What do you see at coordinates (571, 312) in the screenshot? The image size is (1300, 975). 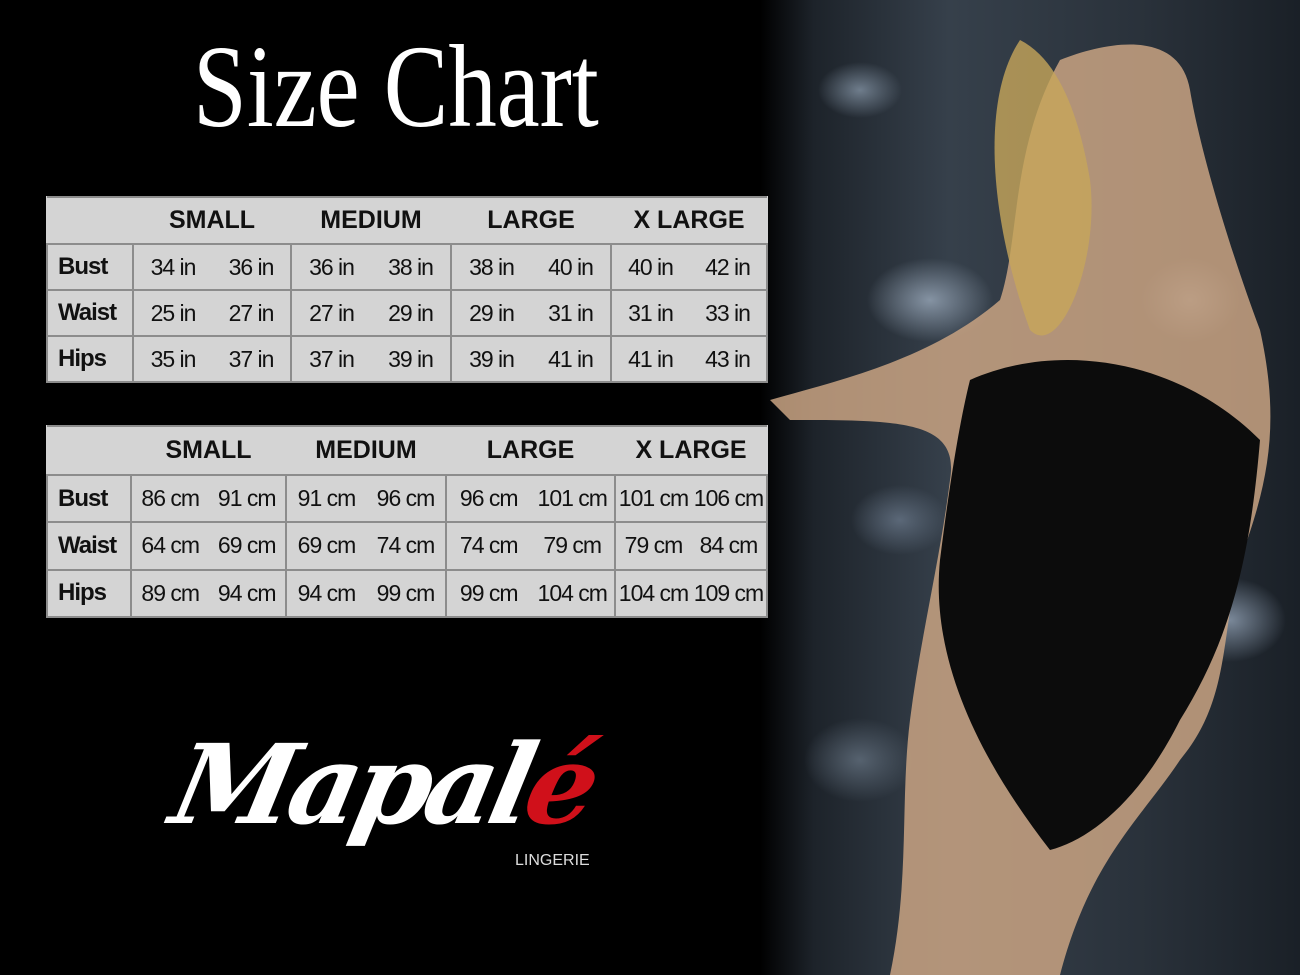 I see `range-max: 31 in` at bounding box center [571, 312].